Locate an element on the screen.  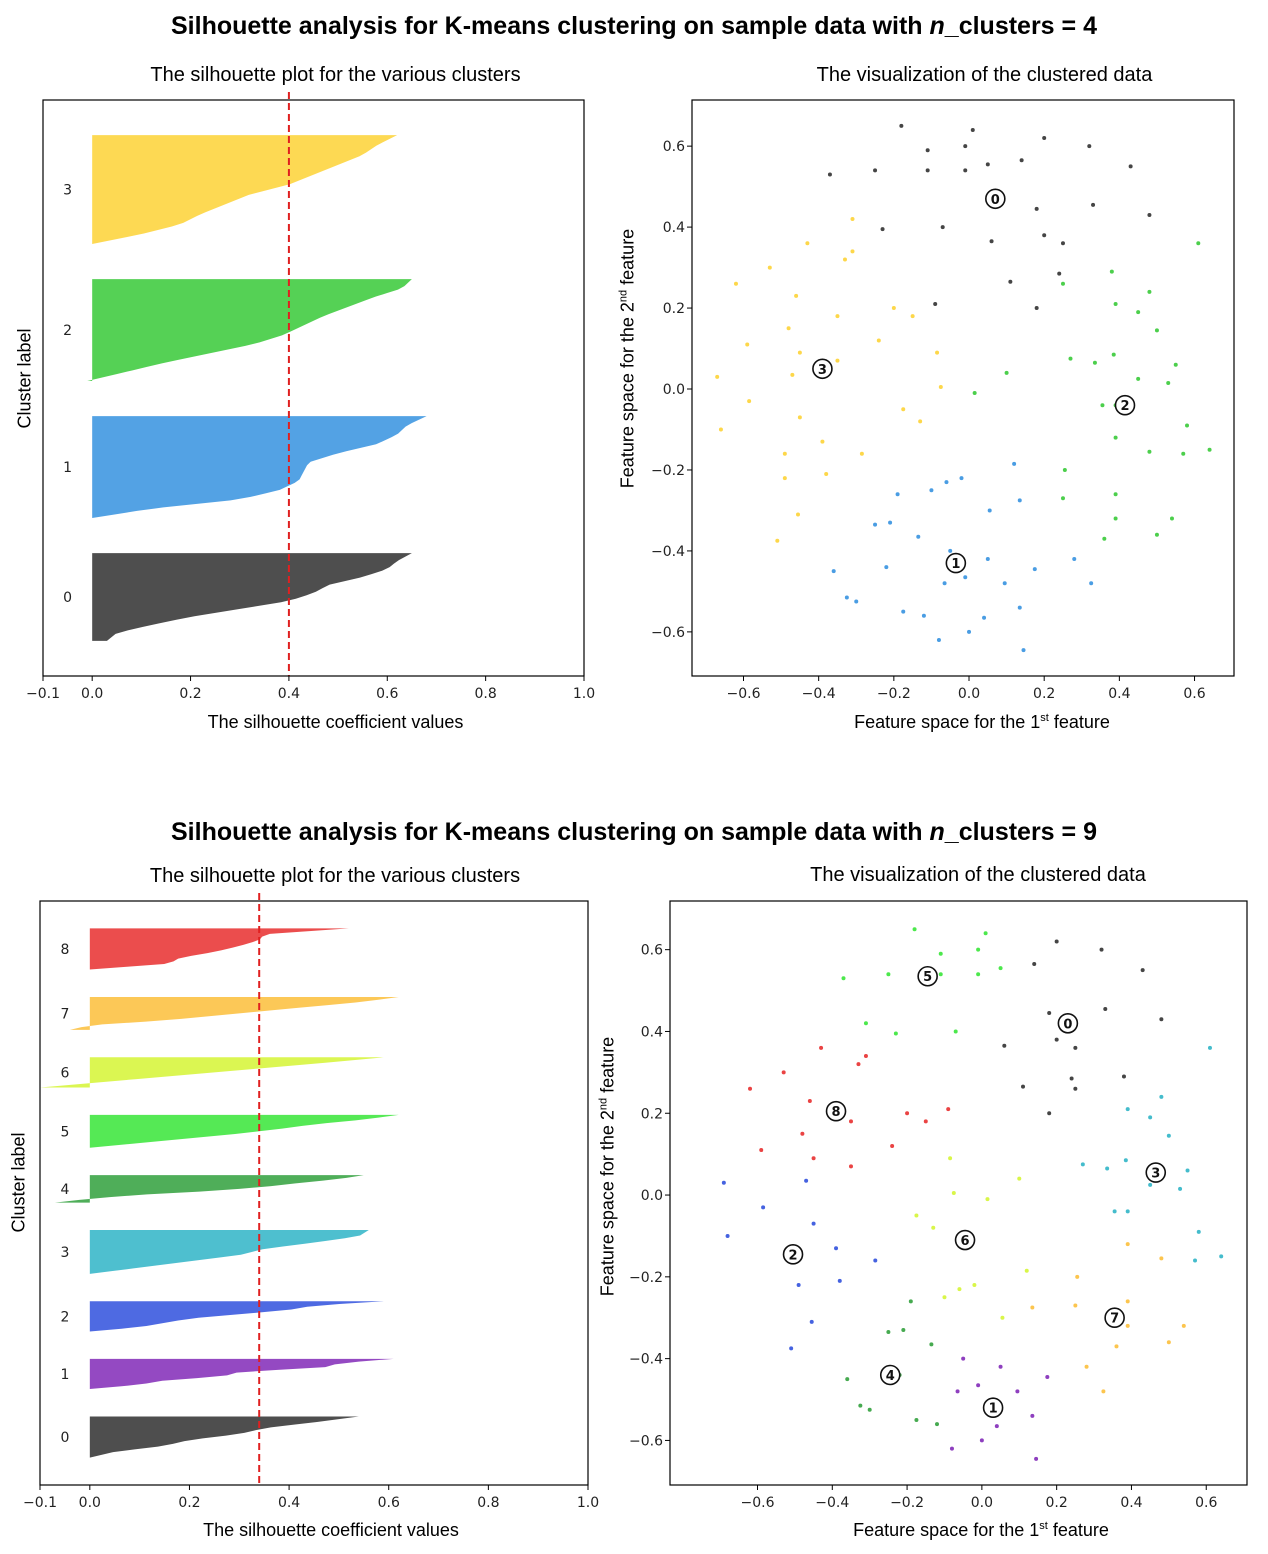
y-tick-label: 0.4 is located at coordinates (674, 228).